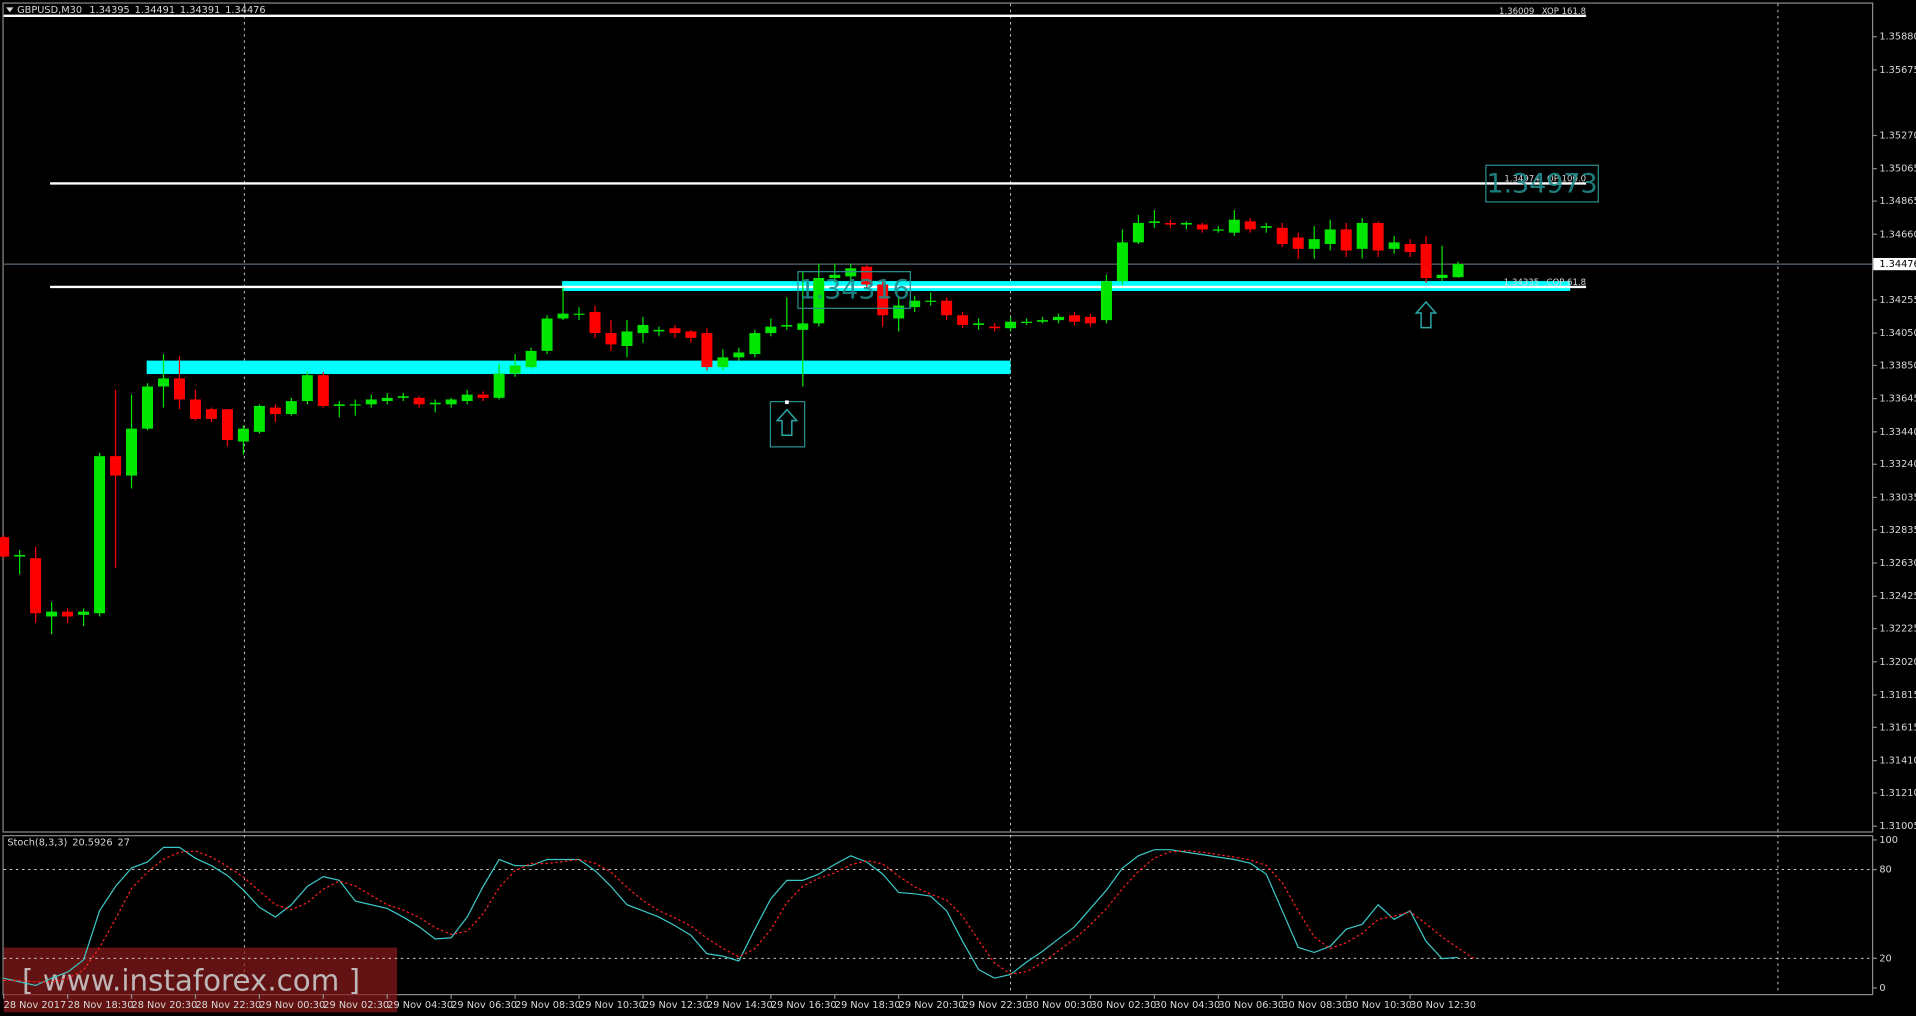  I want to click on zone, so click(578, 367).